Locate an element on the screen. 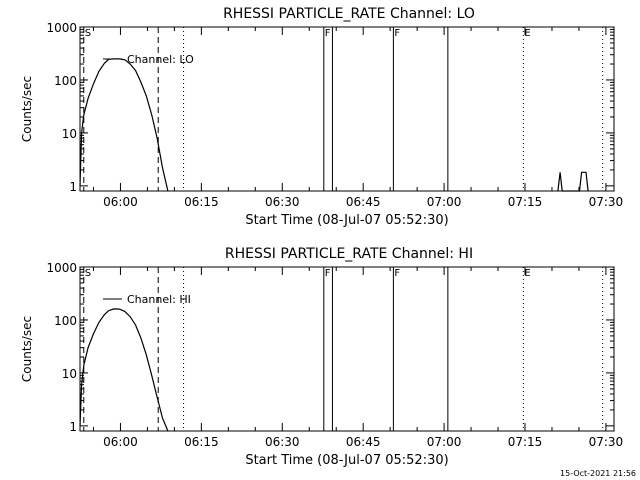 The image size is (640, 480). x-axis-label-lo: Start Time (08-Jul-07 05:52:30) is located at coordinates (346, 220).